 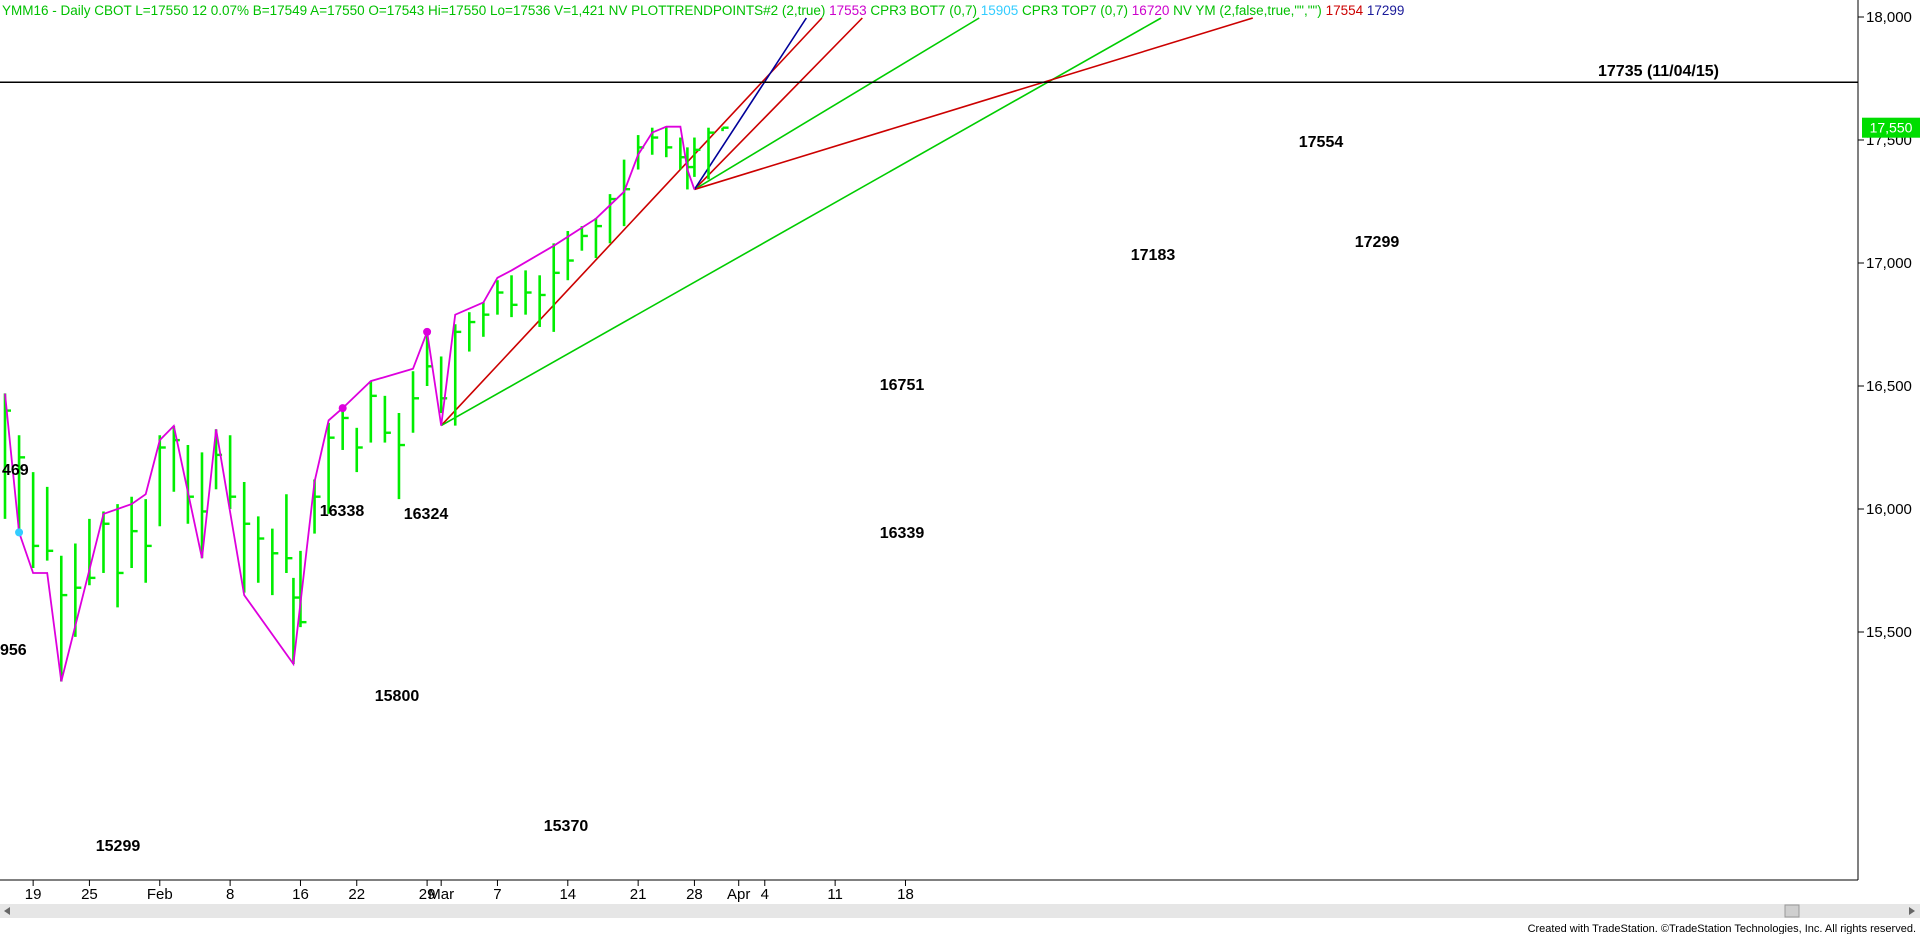 What do you see at coordinates (738, 894) in the screenshot?
I see `date-tick-label: Apr` at bounding box center [738, 894].